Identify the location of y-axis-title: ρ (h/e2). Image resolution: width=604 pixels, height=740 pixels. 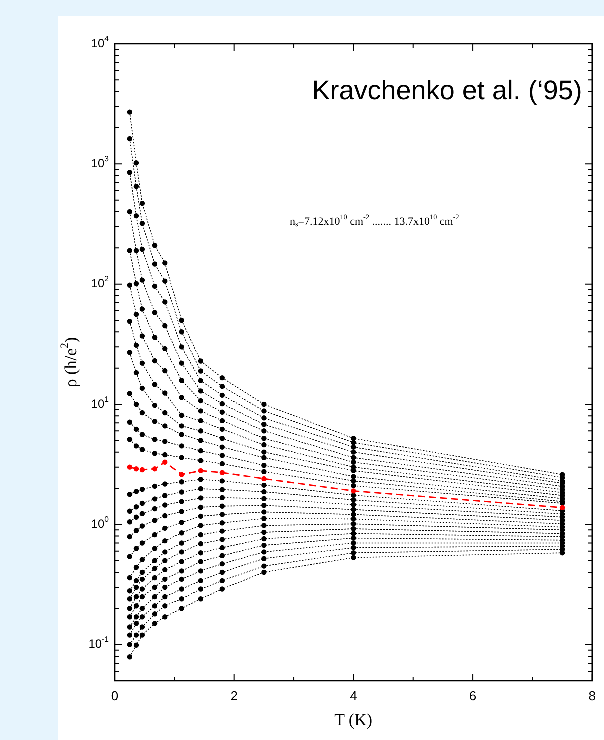
(69, 362).